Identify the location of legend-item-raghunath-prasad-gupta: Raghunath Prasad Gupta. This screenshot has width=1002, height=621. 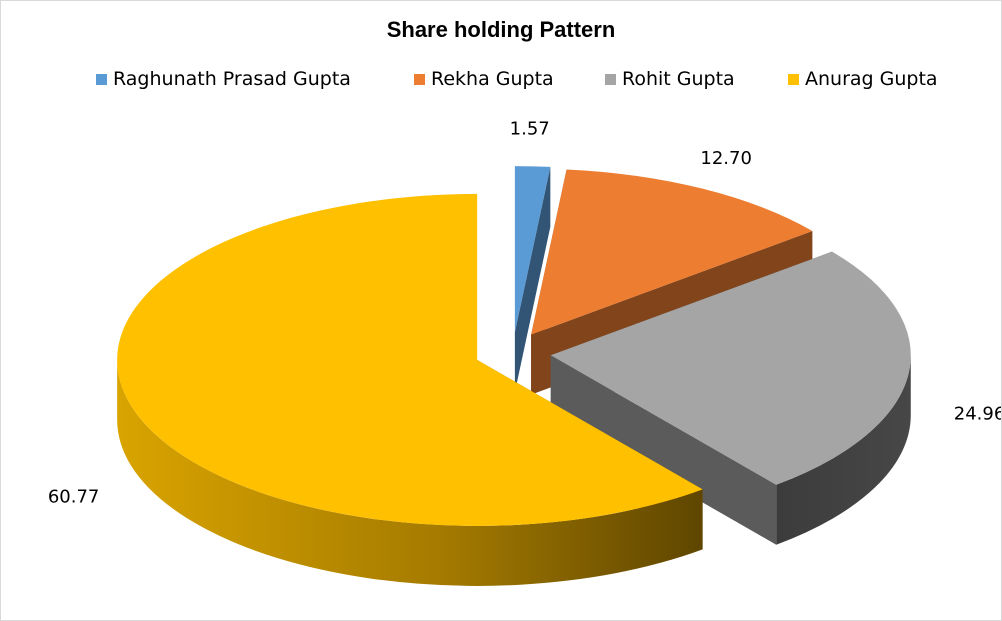
(223, 79).